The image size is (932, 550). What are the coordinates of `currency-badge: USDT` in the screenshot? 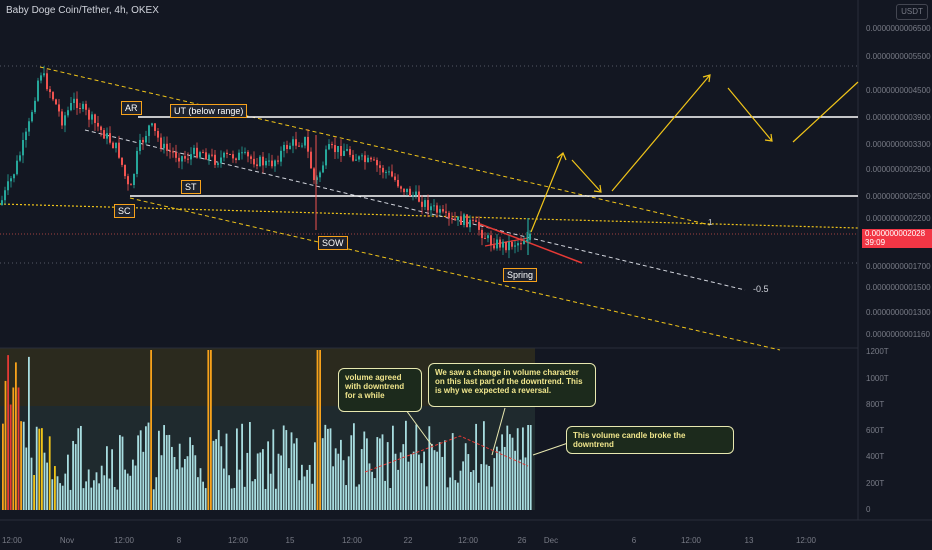 It's located at (912, 12).